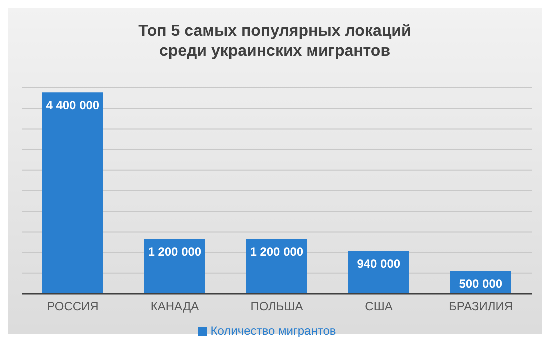 The height and width of the screenshot is (342, 550). Describe the element at coordinates (481, 284) in the screenshot. I see `data-label: 500 000` at that location.